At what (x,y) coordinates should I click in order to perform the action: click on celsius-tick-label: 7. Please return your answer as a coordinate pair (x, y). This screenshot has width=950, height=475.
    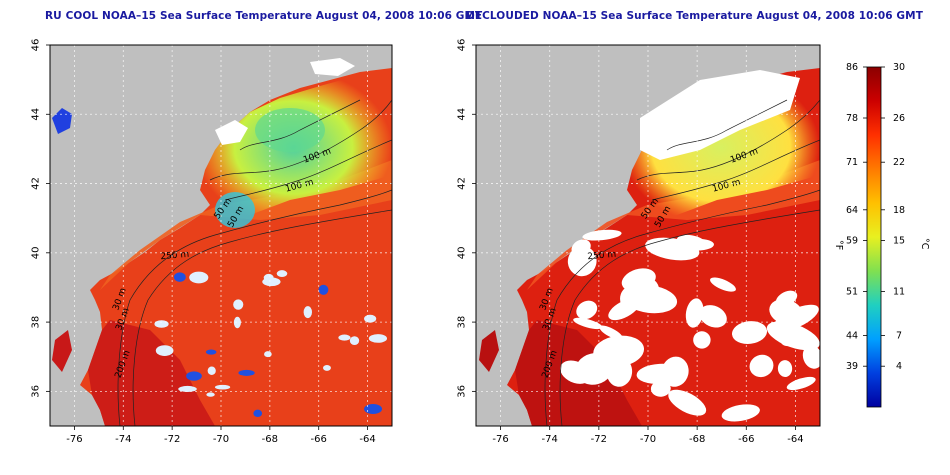
    Looking at the image, I should click on (899, 336).